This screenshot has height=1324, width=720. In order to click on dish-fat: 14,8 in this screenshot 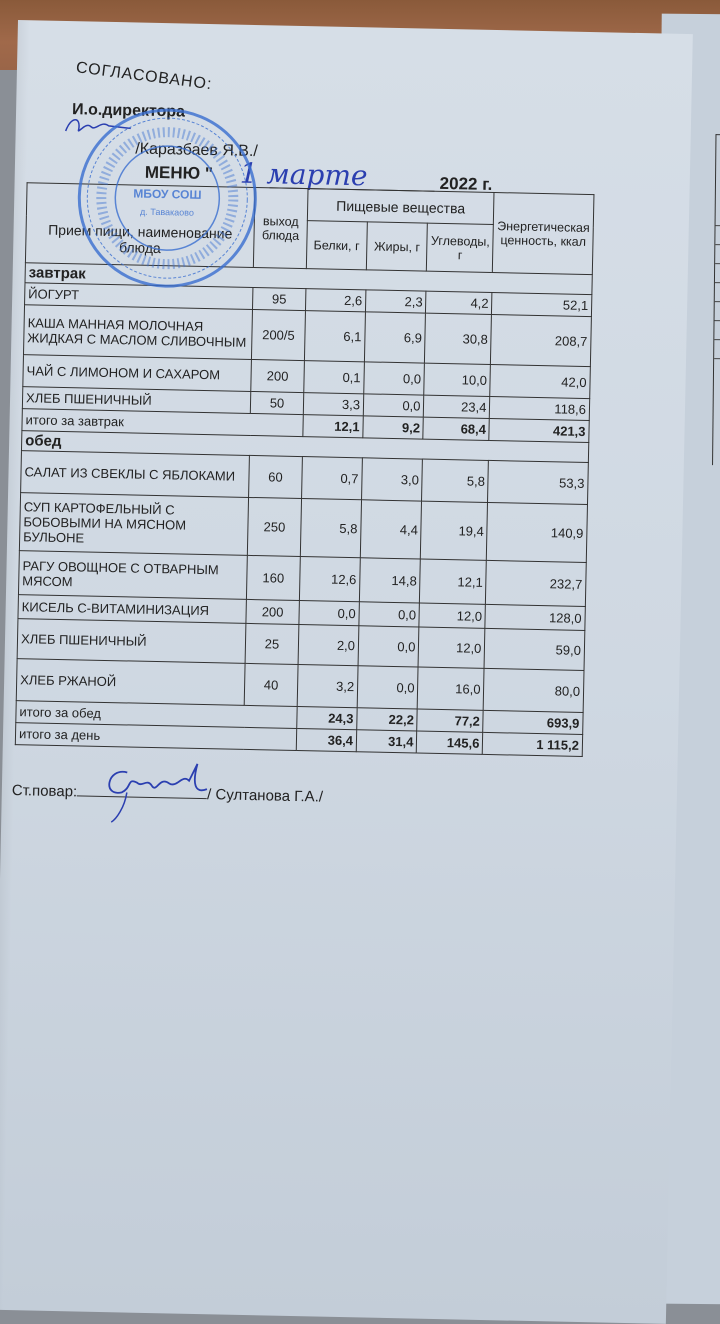, I will do `click(390, 580)`.